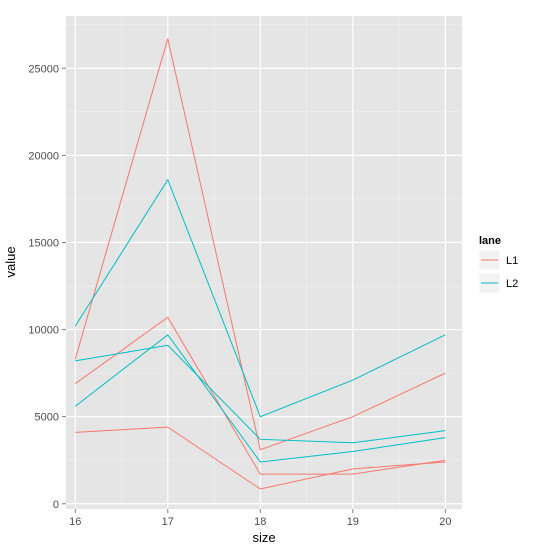 The width and height of the screenshot is (553, 553). Describe the element at coordinates (56, 505) in the screenshot. I see `y-tick-label: 0` at that location.